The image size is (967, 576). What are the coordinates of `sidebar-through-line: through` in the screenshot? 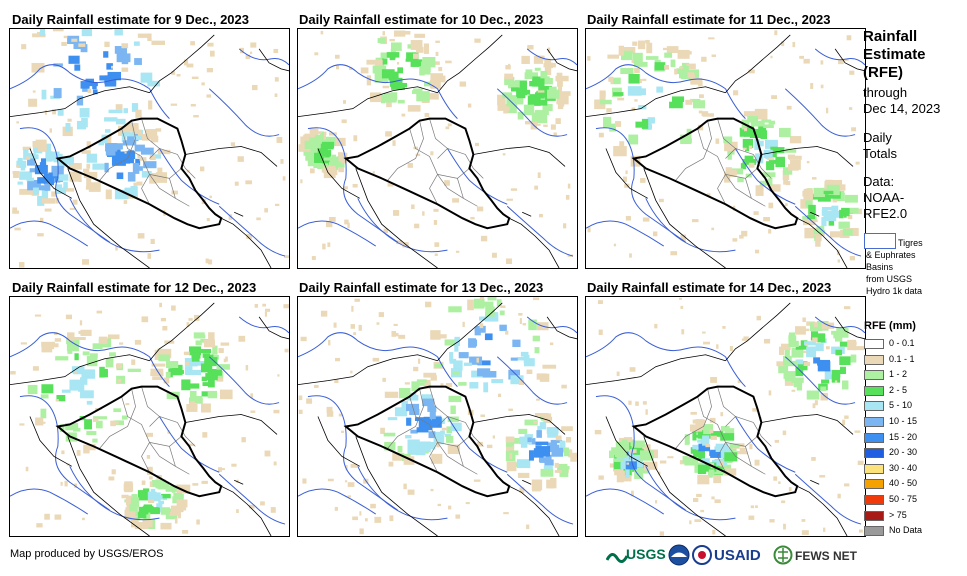 It's located at (885, 92).